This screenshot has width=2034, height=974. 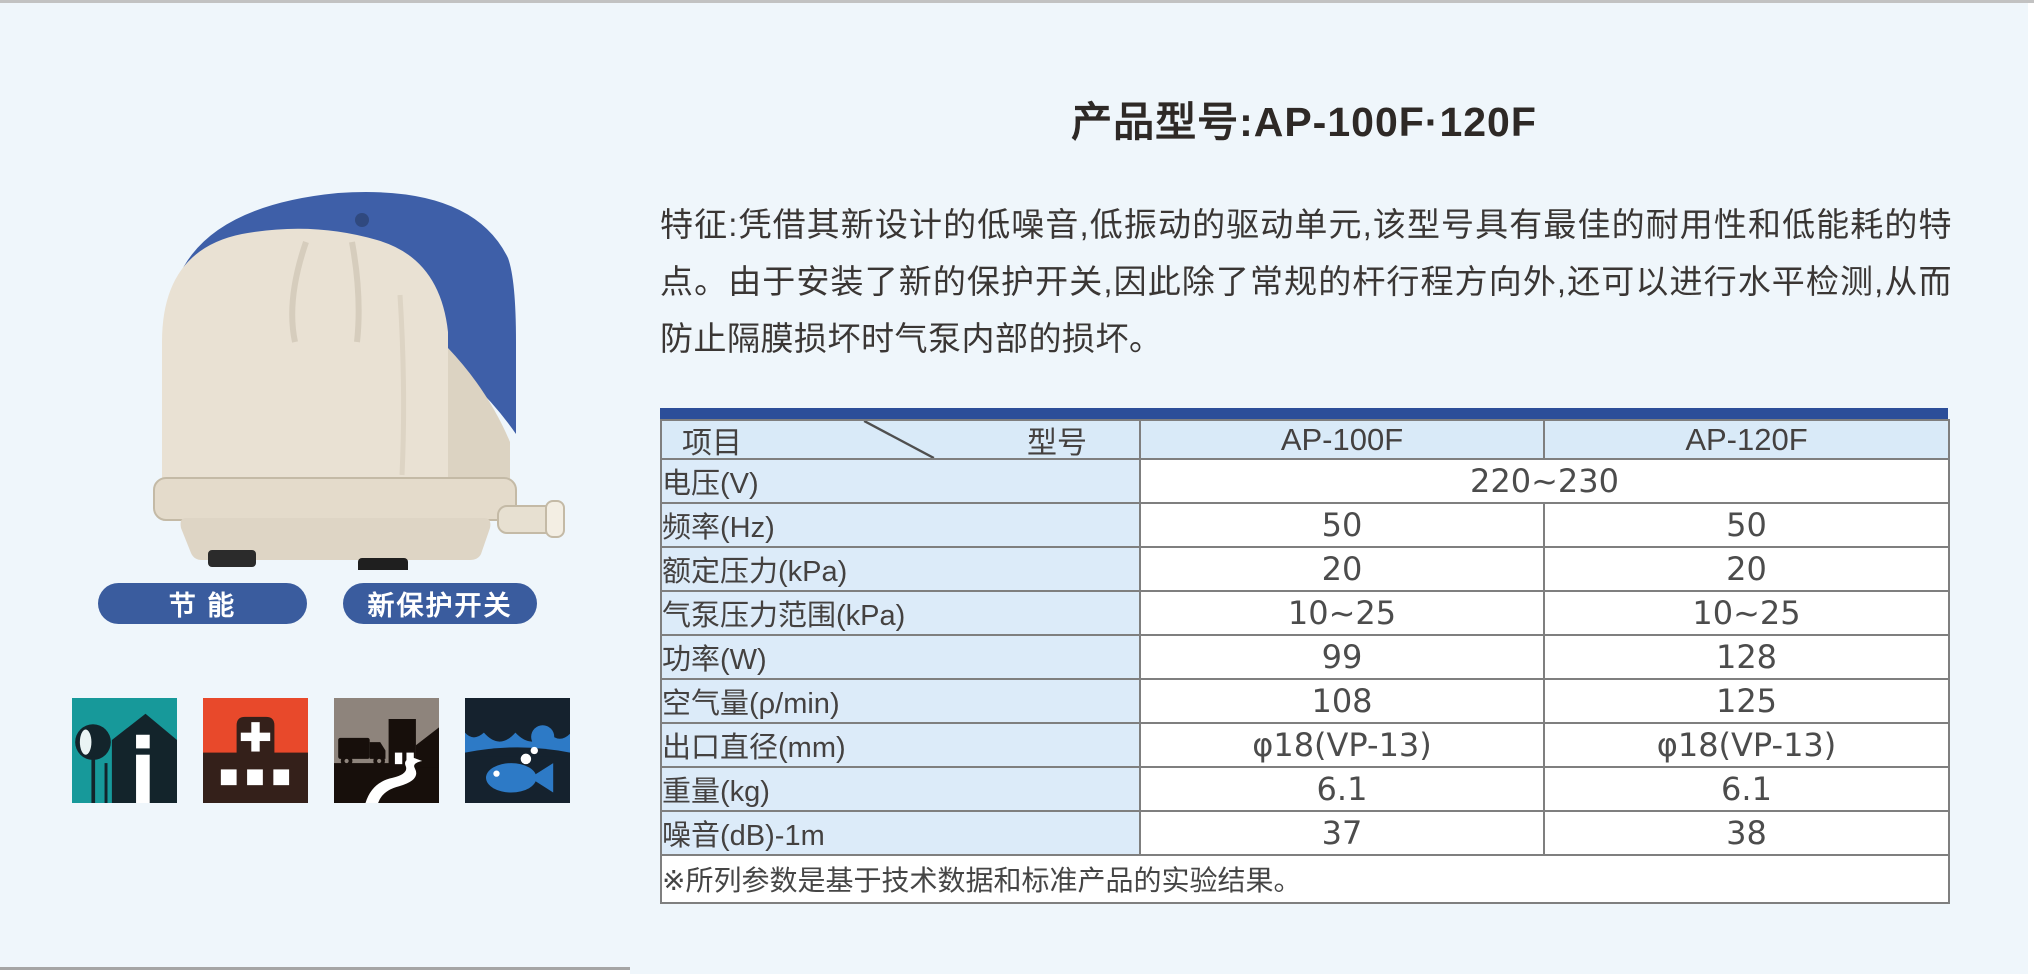 What do you see at coordinates (1746, 525) in the screenshot?
I see `spec-value-ap120f: 50` at bounding box center [1746, 525].